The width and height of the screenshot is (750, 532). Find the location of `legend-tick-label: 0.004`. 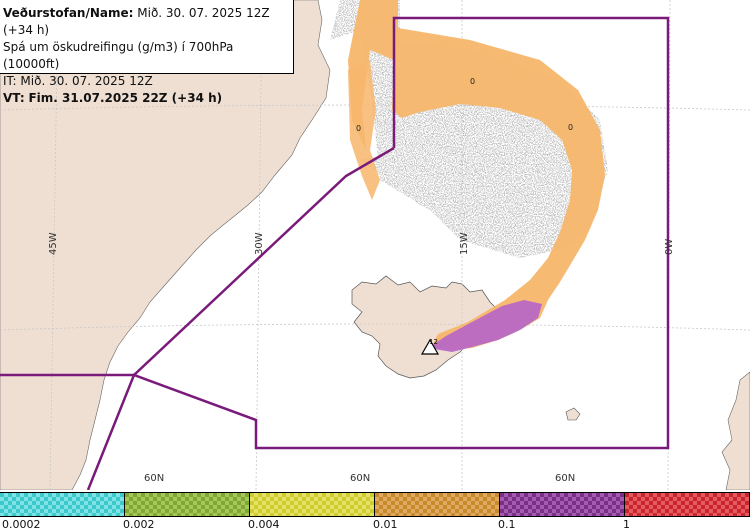

legend-tick-label: 0.004 is located at coordinates (264, 524).